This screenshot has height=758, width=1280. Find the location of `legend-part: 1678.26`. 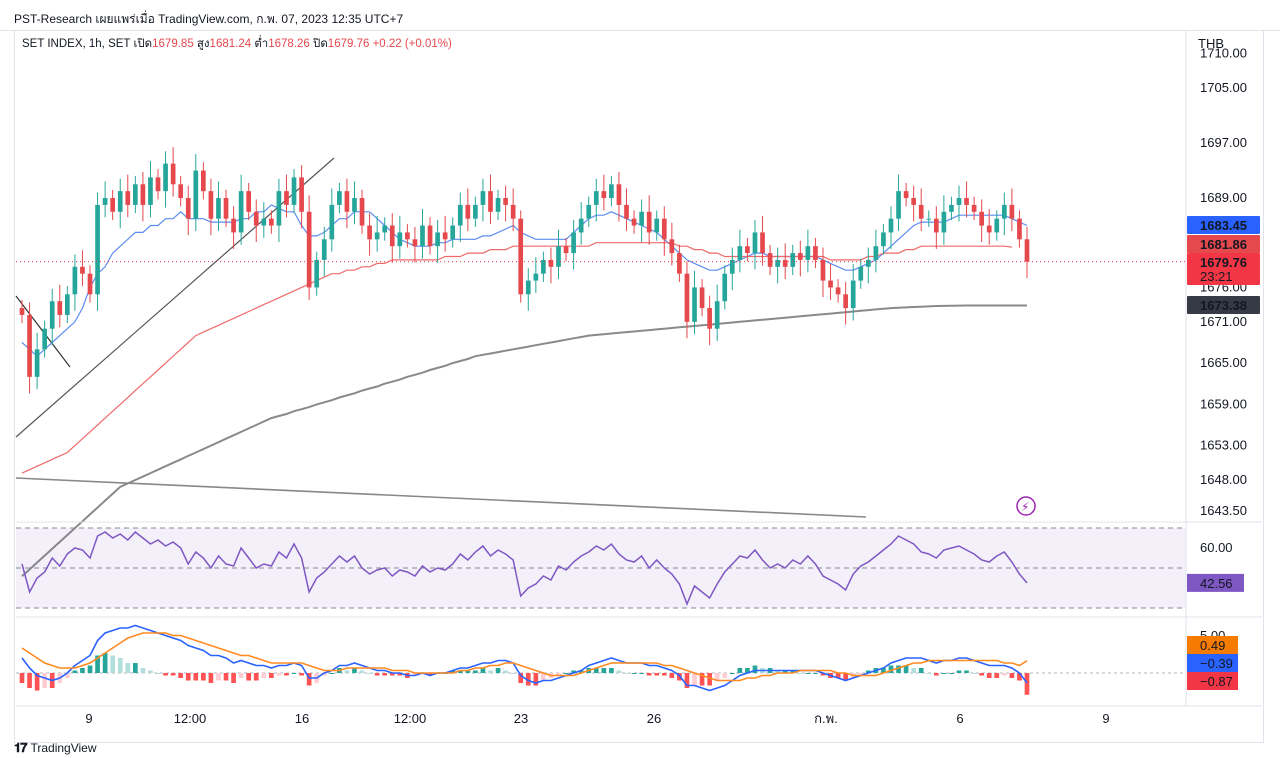

legend-part: 1678.26 is located at coordinates (290, 44).